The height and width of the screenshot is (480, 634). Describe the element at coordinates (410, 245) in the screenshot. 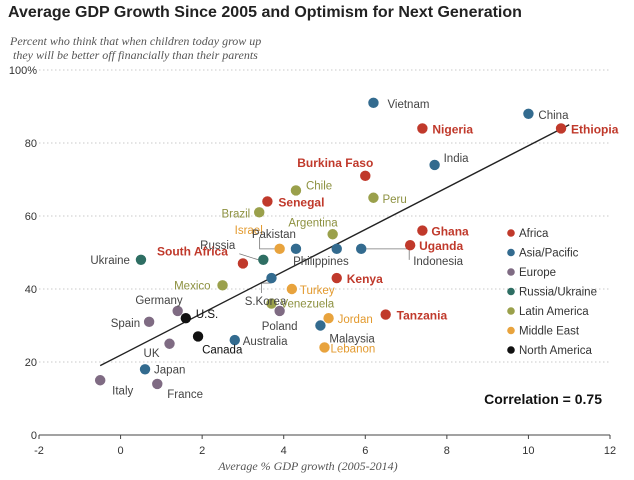

I see `point-uganda` at that location.